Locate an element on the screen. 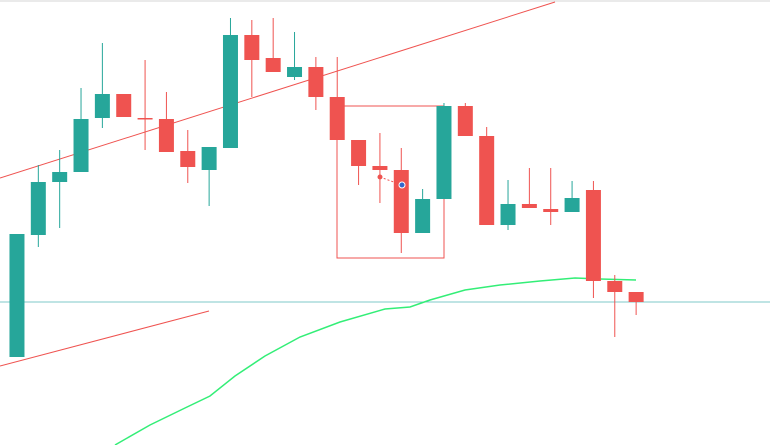 The width and height of the screenshot is (770, 445). path-end is located at coordinates (402, 185).